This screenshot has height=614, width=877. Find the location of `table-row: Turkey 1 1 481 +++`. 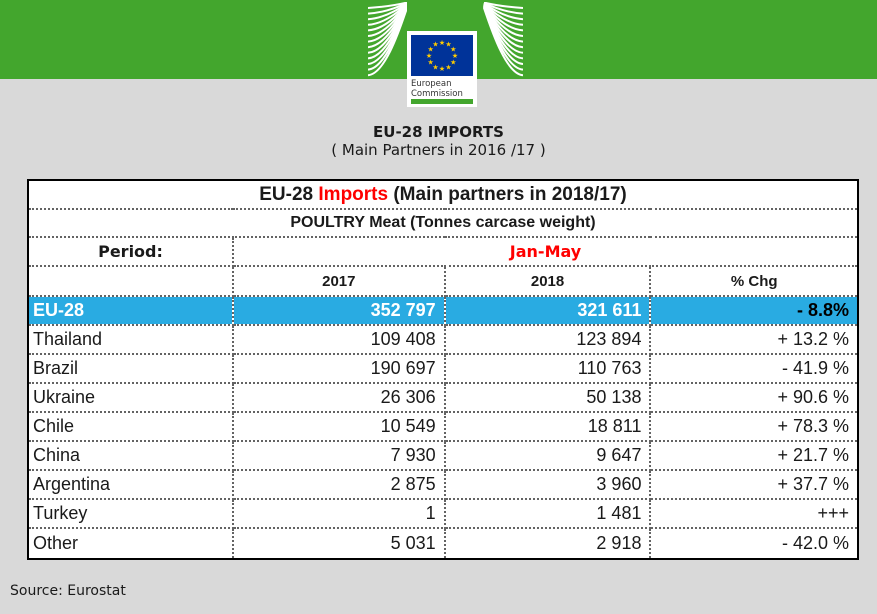

table-row: Turkey 1 1 481 +++ is located at coordinates (443, 513).